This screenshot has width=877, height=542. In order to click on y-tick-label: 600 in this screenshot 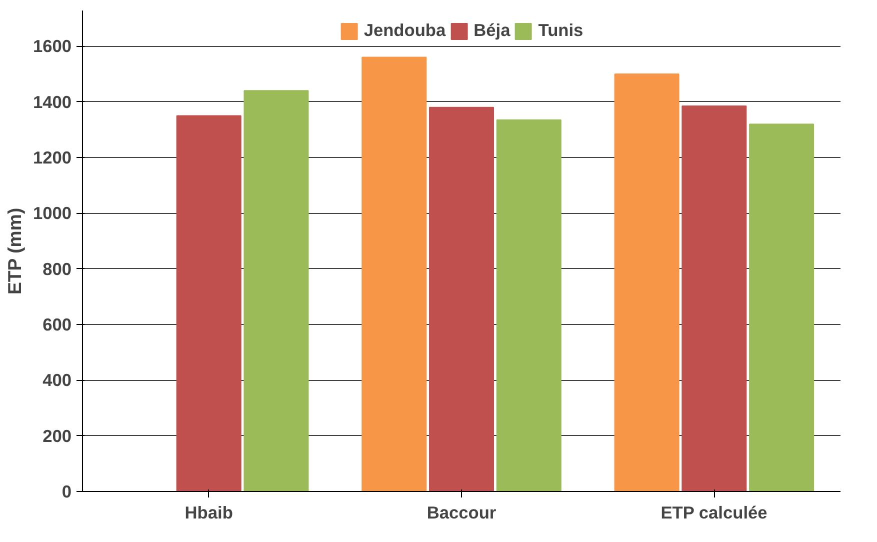, I will do `click(57, 324)`.